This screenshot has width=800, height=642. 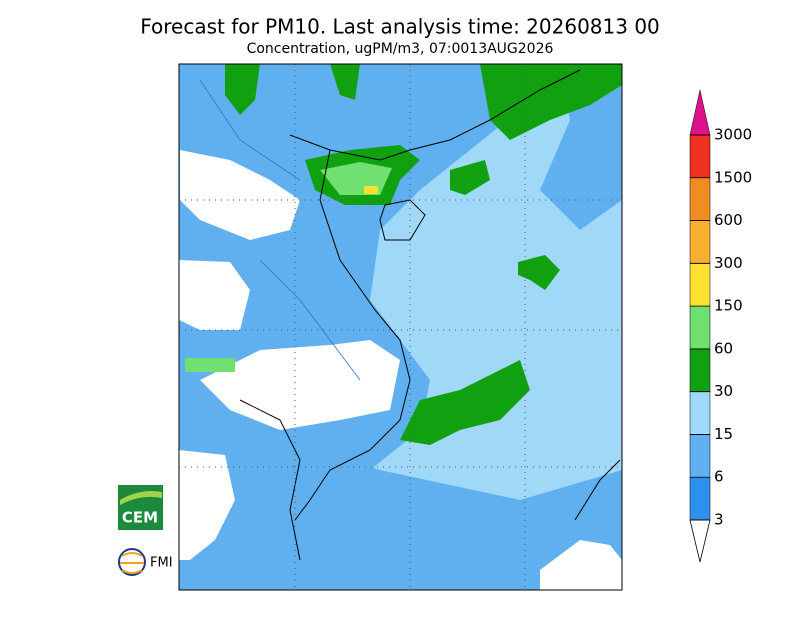 What do you see at coordinates (720, 326) in the screenshot?
I see `colorbar: 3 6 15 30 60 150 300 600 1500 3000` at bounding box center [720, 326].